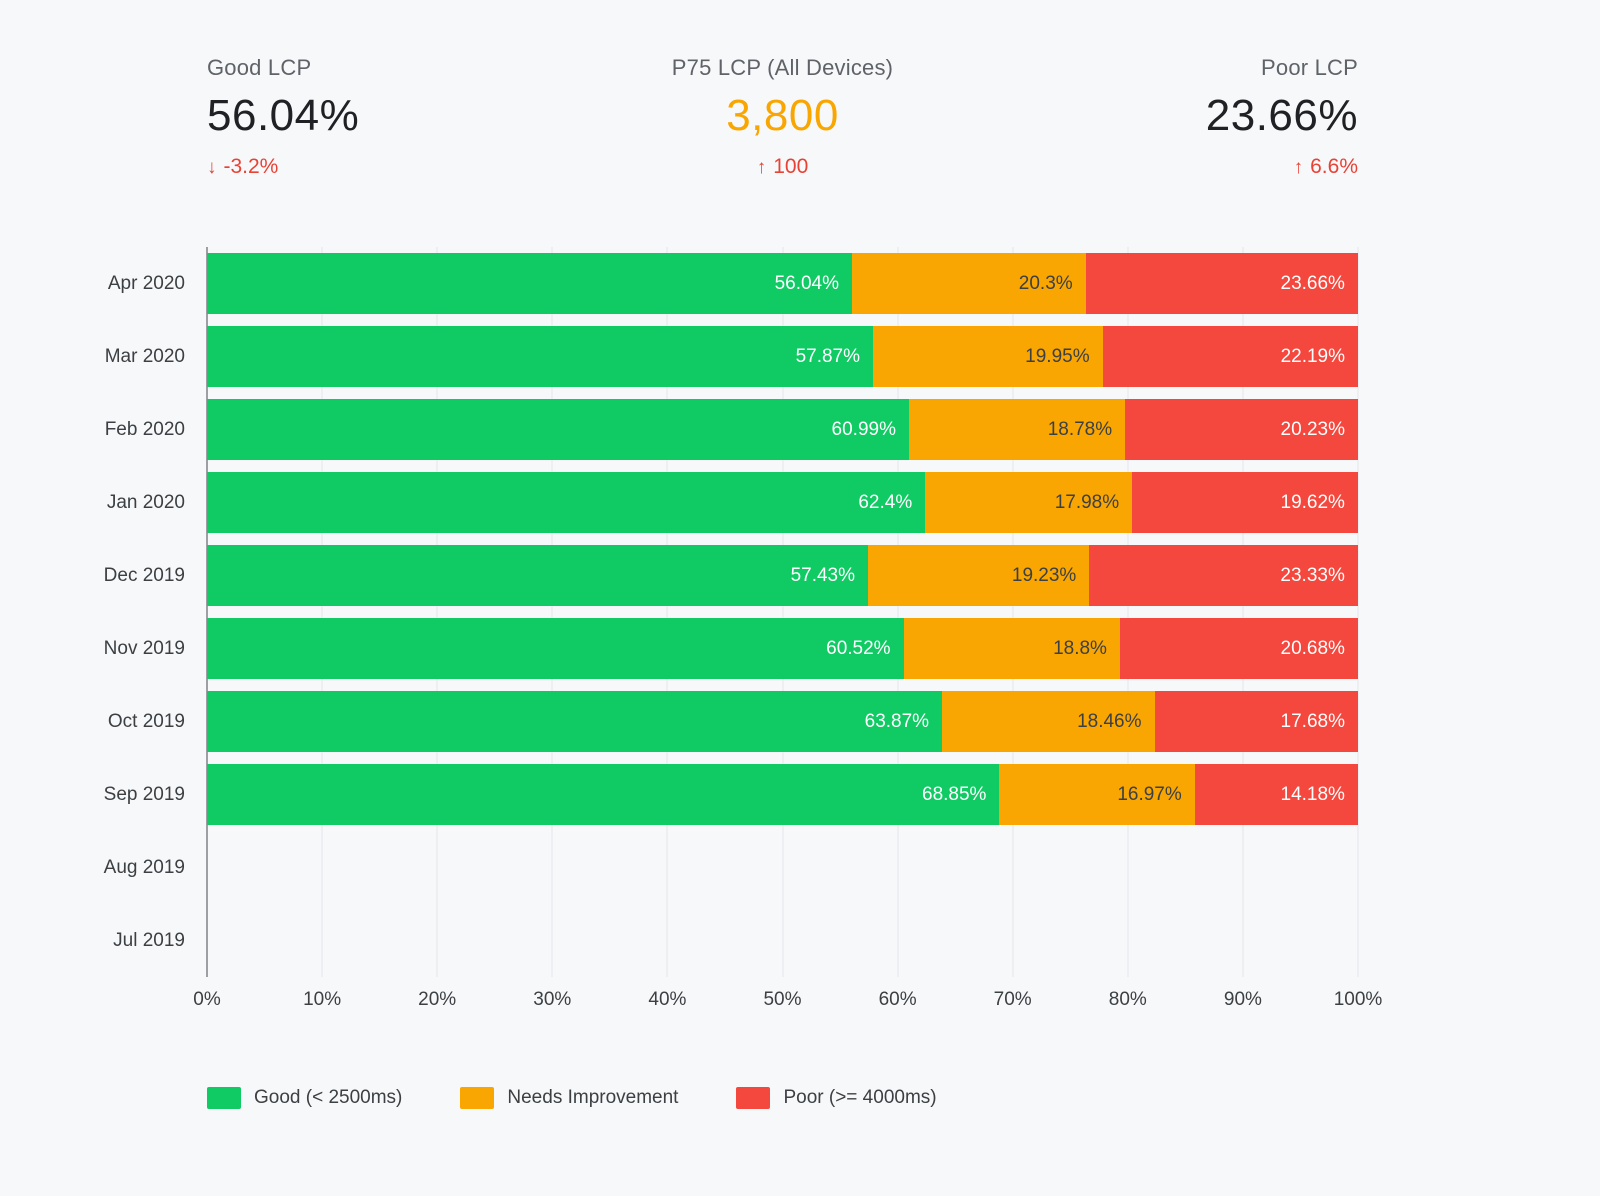 This screenshot has width=1600, height=1196. I want to click on chart-row: Dec 2019 57.43% 19.23% 23.33%, so click(679, 575).